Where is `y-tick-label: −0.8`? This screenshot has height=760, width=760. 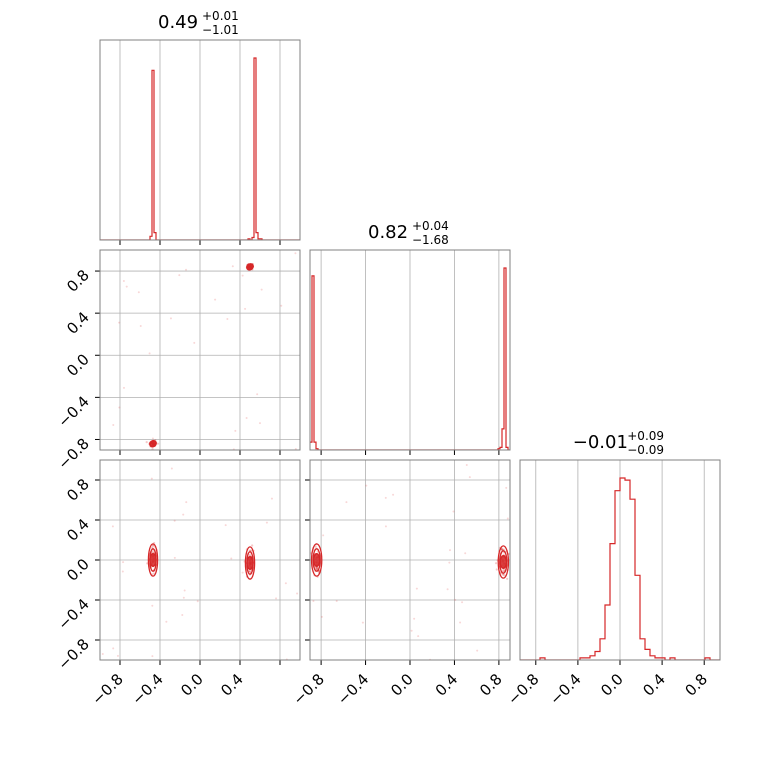 y-tick-label: −0.8 is located at coordinates (73, 454).